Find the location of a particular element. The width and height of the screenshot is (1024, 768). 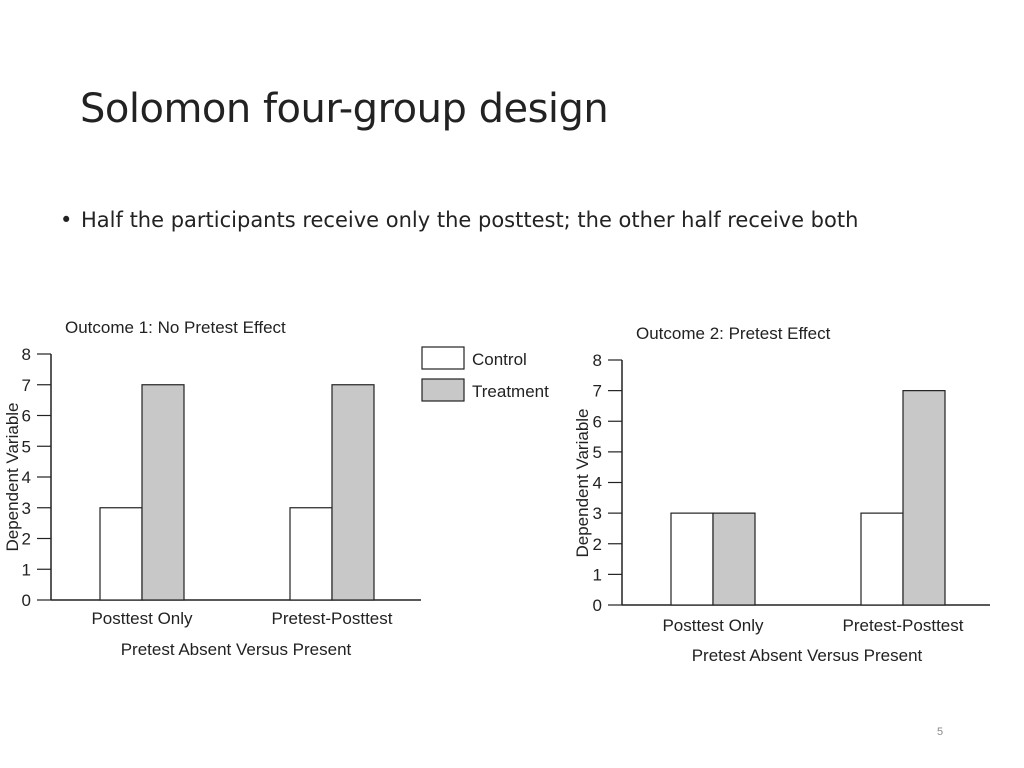

slide-number: 5 is located at coordinates (940, 732).